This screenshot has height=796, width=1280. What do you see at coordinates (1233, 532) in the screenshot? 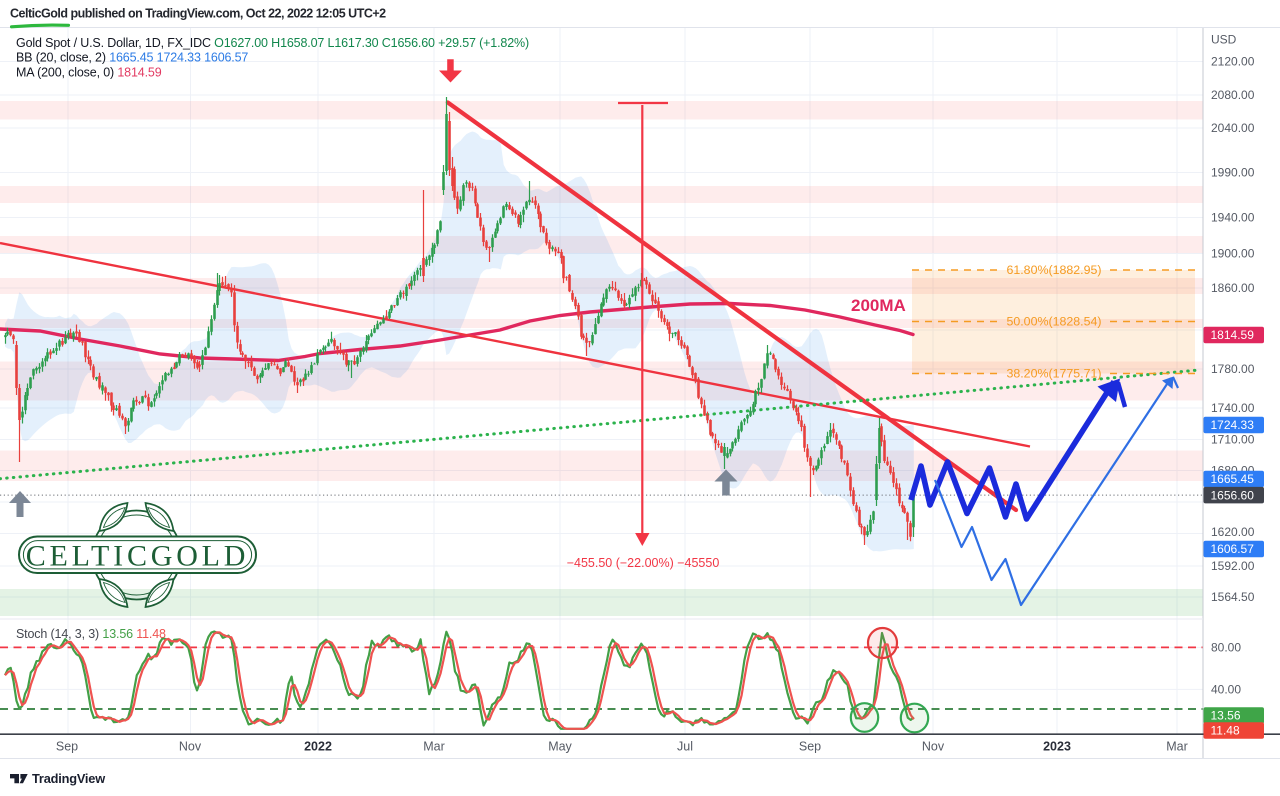
I see `svg-text: 1620.00` at bounding box center [1233, 532].